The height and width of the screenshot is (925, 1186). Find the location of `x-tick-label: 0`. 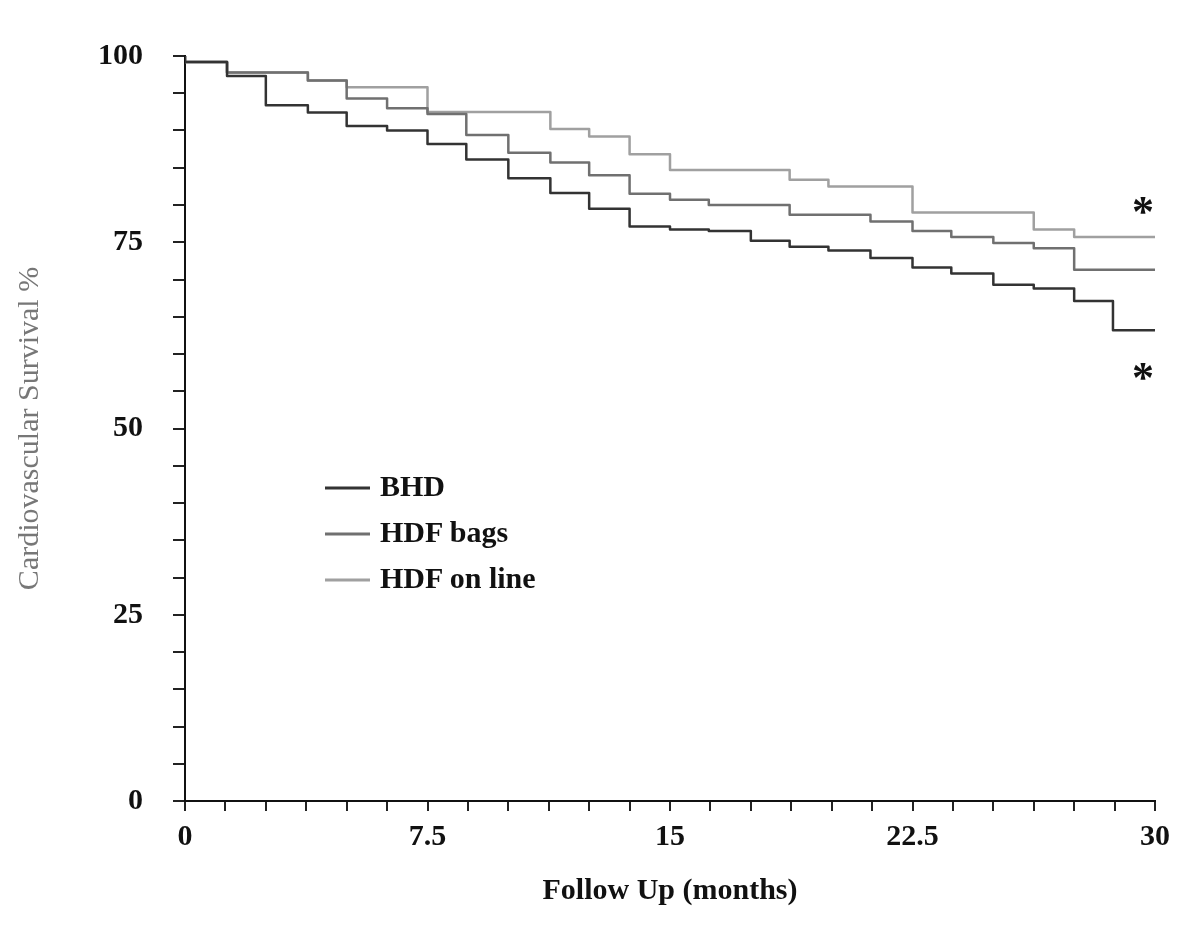

x-tick-label: 0 is located at coordinates (185, 834).